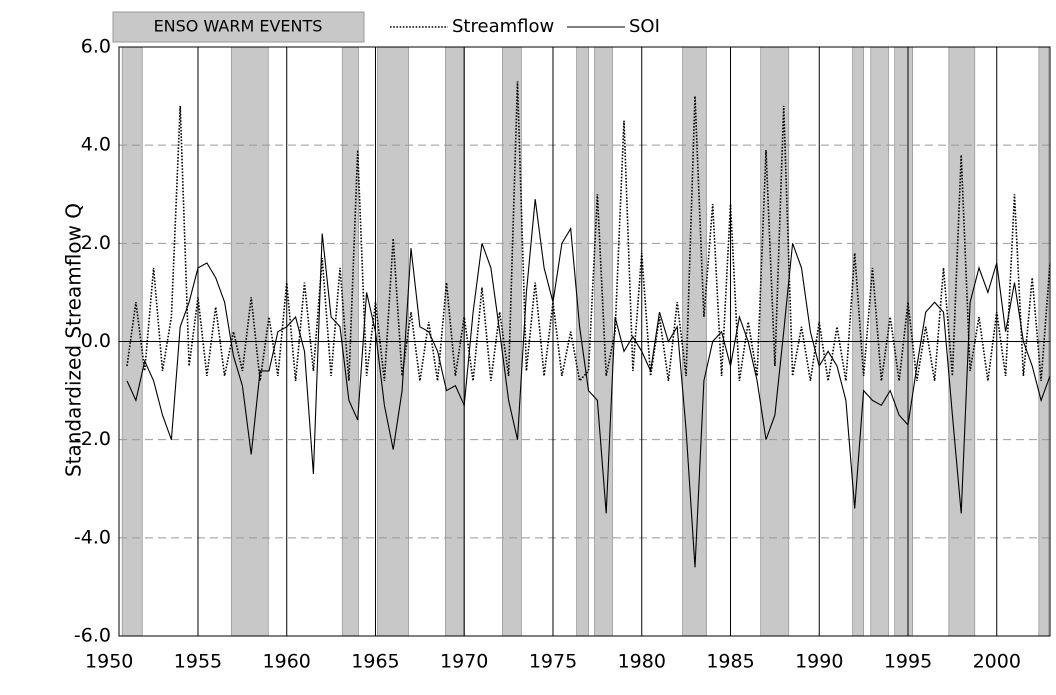 The height and width of the screenshot is (695, 1056). I want to click on x-tick-label: 1960, so click(287, 662).